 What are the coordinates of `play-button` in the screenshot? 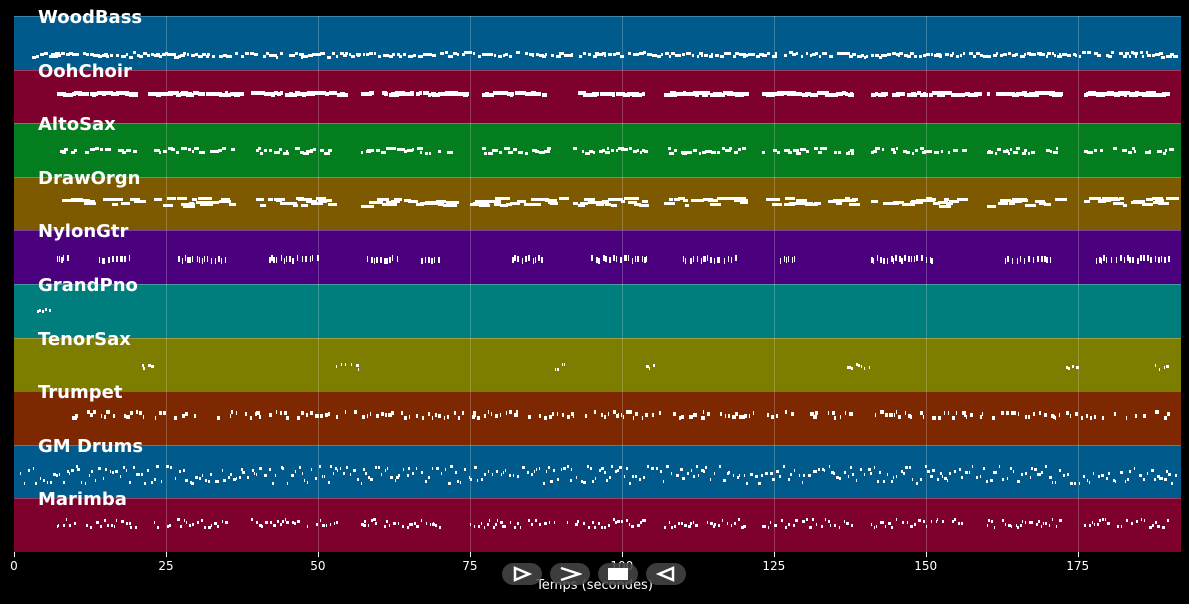 It's located at (522, 574).